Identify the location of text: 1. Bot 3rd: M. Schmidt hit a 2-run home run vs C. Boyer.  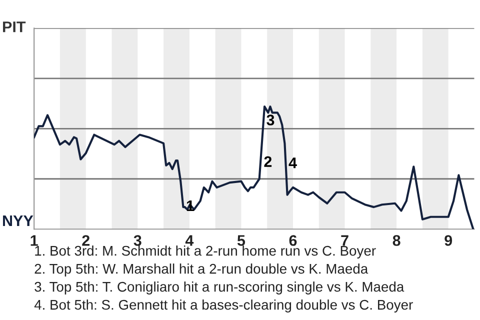
(205, 252).